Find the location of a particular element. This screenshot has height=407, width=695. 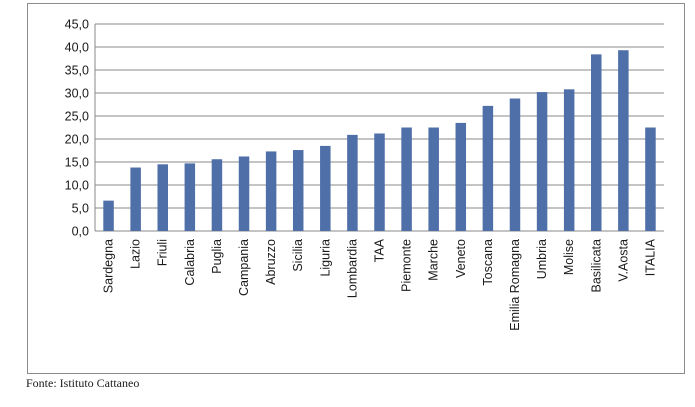

category-label: Molise is located at coordinates (569, 257).